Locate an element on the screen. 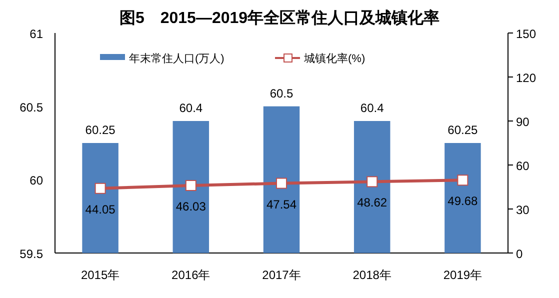  legend-label: 城镇化率(%) is located at coordinates (334, 58).